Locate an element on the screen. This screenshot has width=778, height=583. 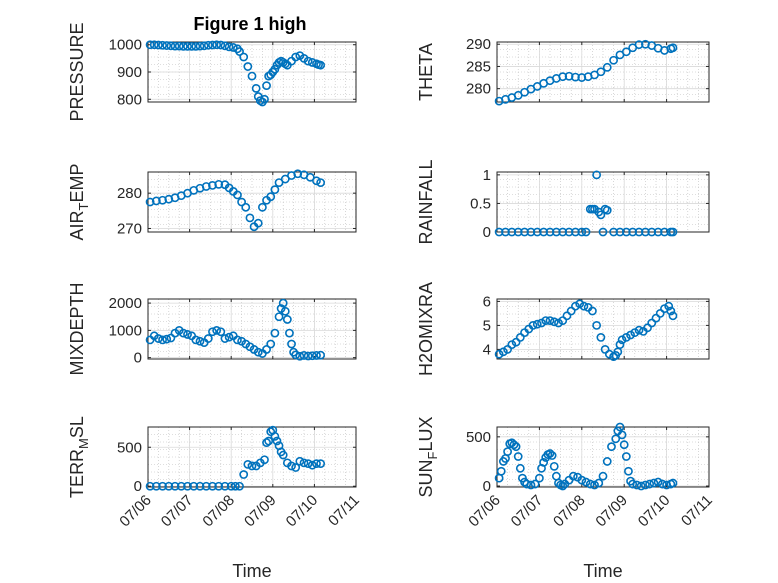
y-tick-label: 280 is located at coordinates (478, 89).